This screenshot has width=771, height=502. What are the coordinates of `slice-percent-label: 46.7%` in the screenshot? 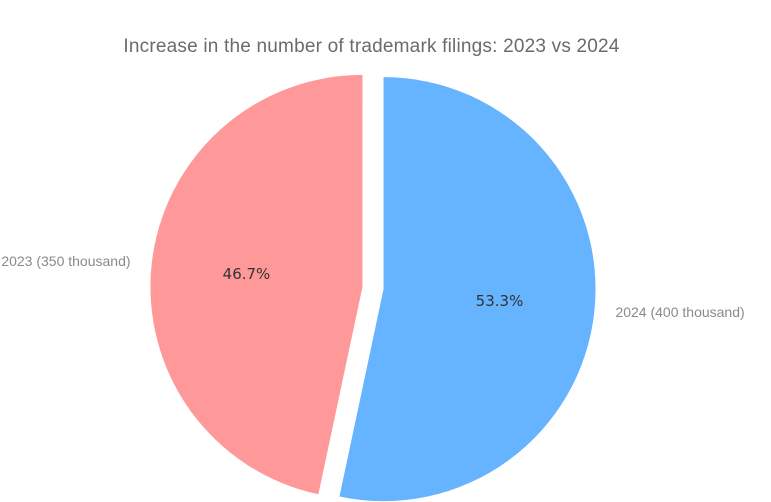 It's located at (247, 274).